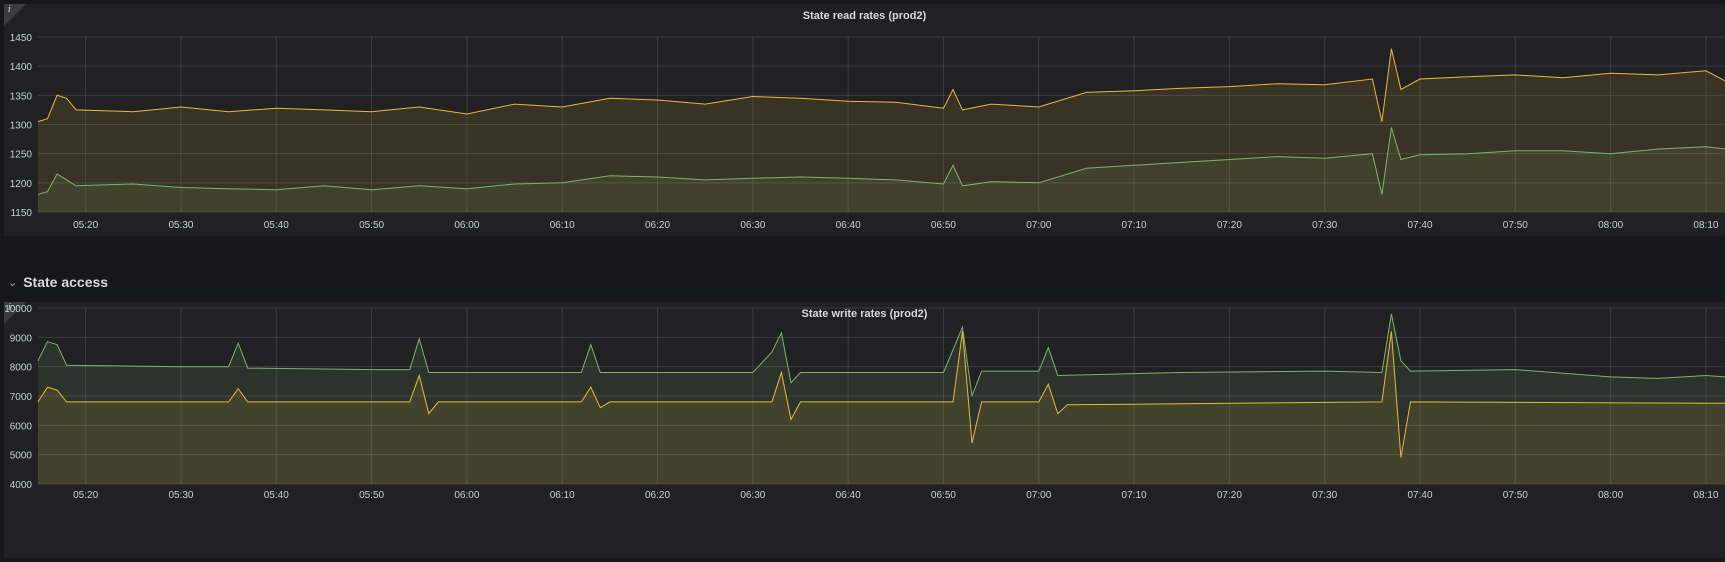 This screenshot has width=1725, height=562. What do you see at coordinates (21, 67) in the screenshot?
I see `y-tick-label: 1400` at bounding box center [21, 67].